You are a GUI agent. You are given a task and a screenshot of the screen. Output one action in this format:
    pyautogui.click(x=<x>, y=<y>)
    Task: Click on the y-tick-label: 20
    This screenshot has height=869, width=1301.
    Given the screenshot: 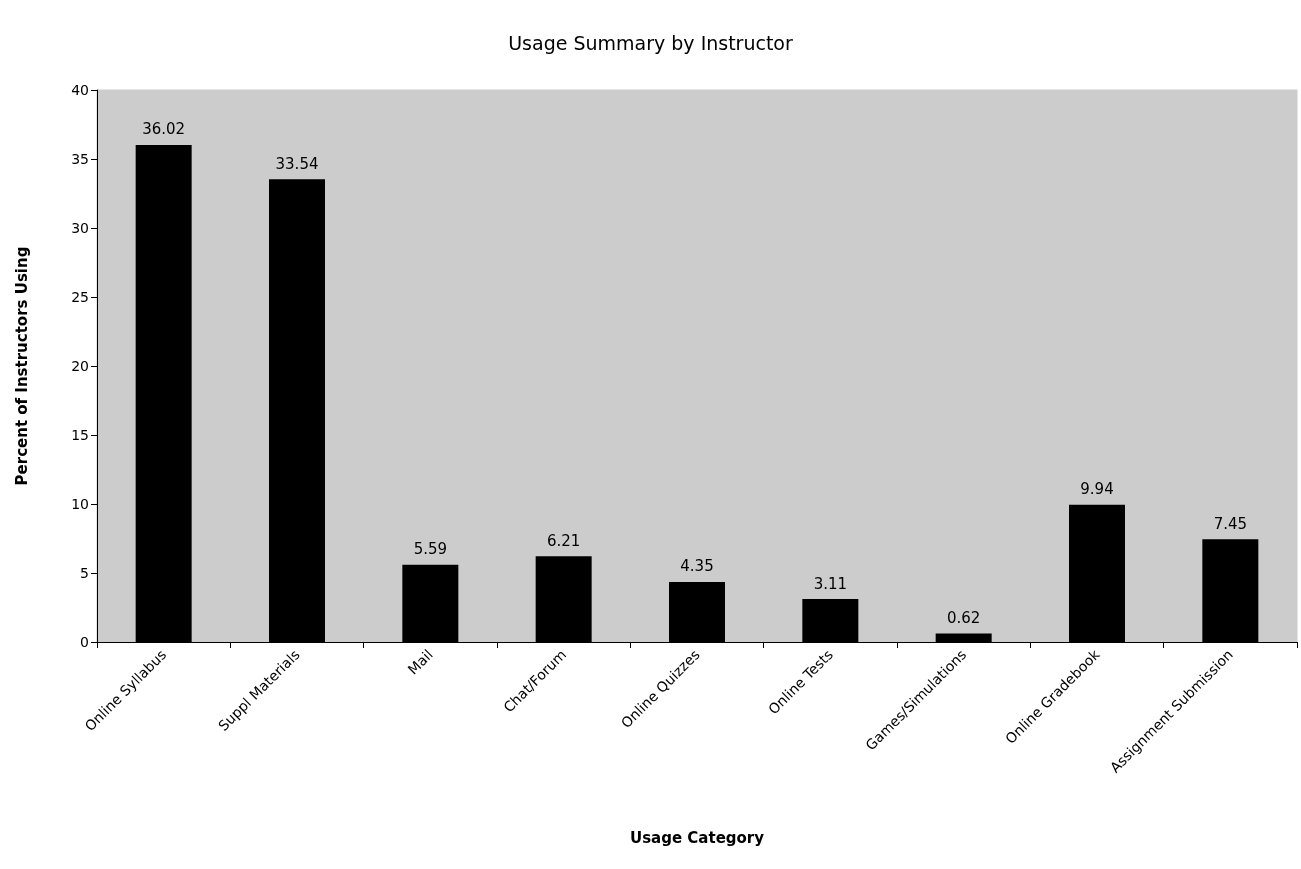 What is the action you would take?
    pyautogui.click(x=80, y=366)
    